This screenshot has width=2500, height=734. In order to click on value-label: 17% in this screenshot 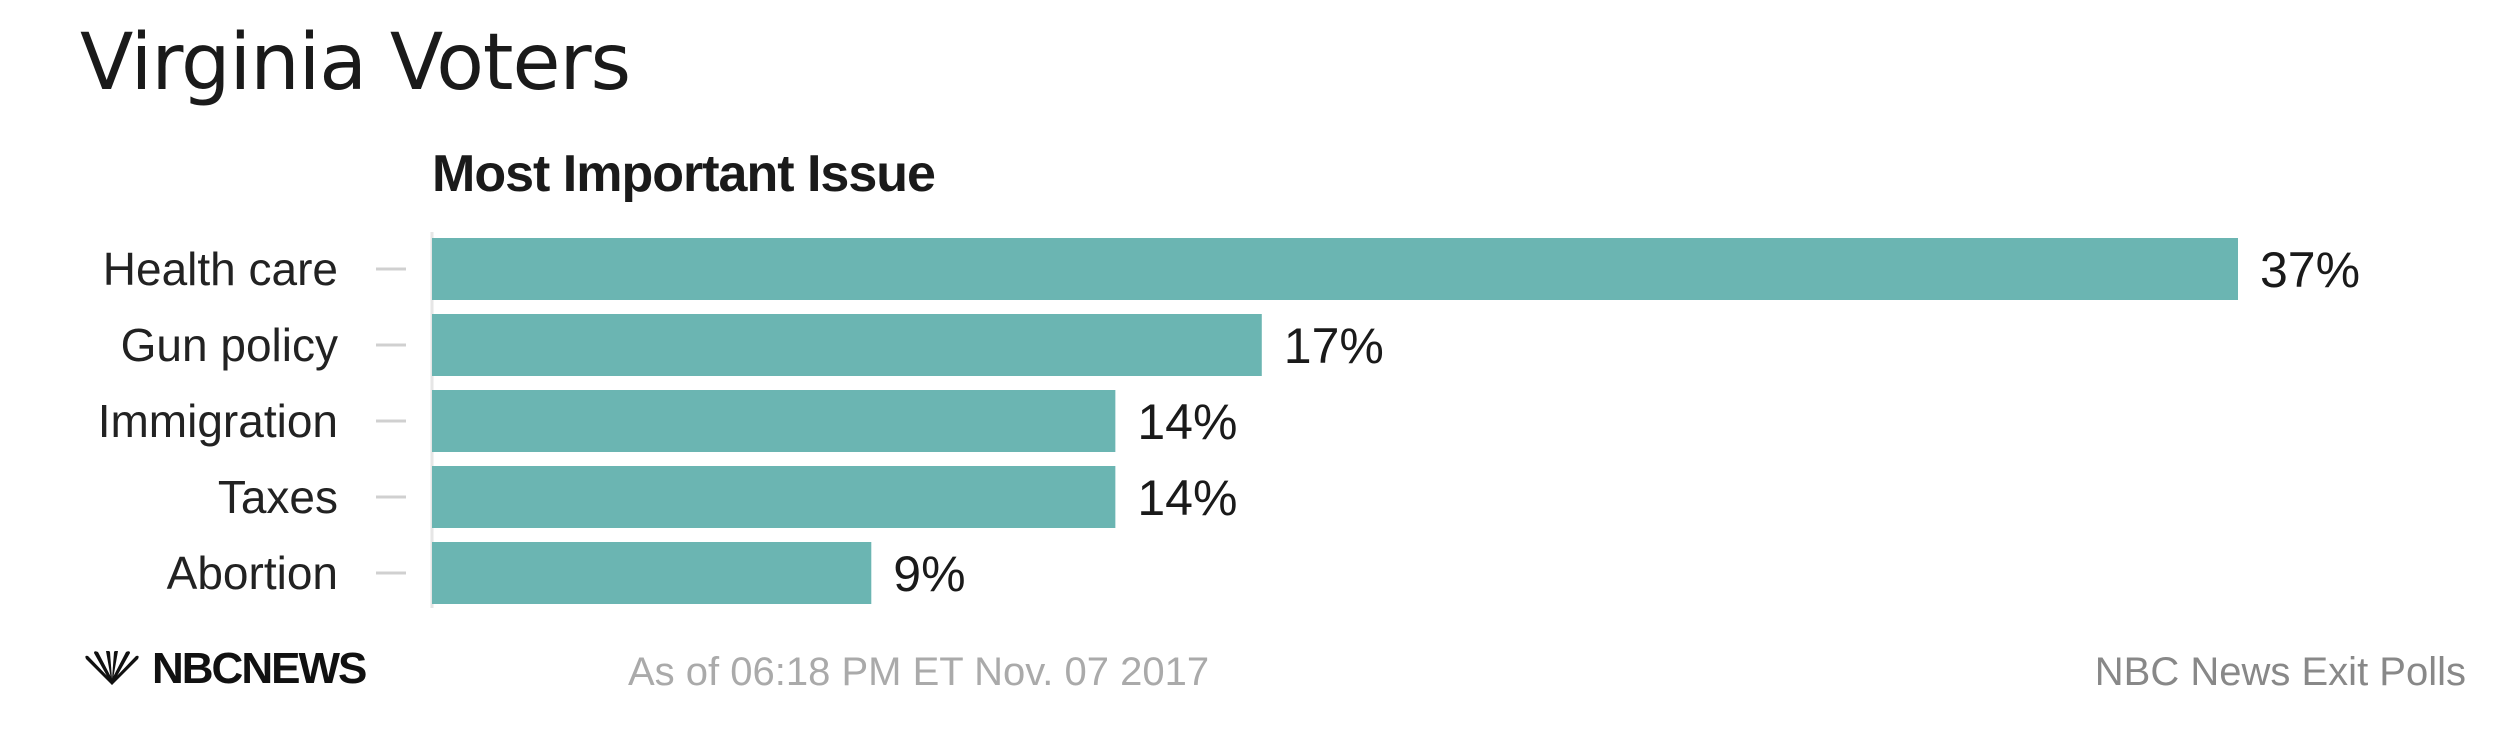, I will do `click(1334, 346)`.